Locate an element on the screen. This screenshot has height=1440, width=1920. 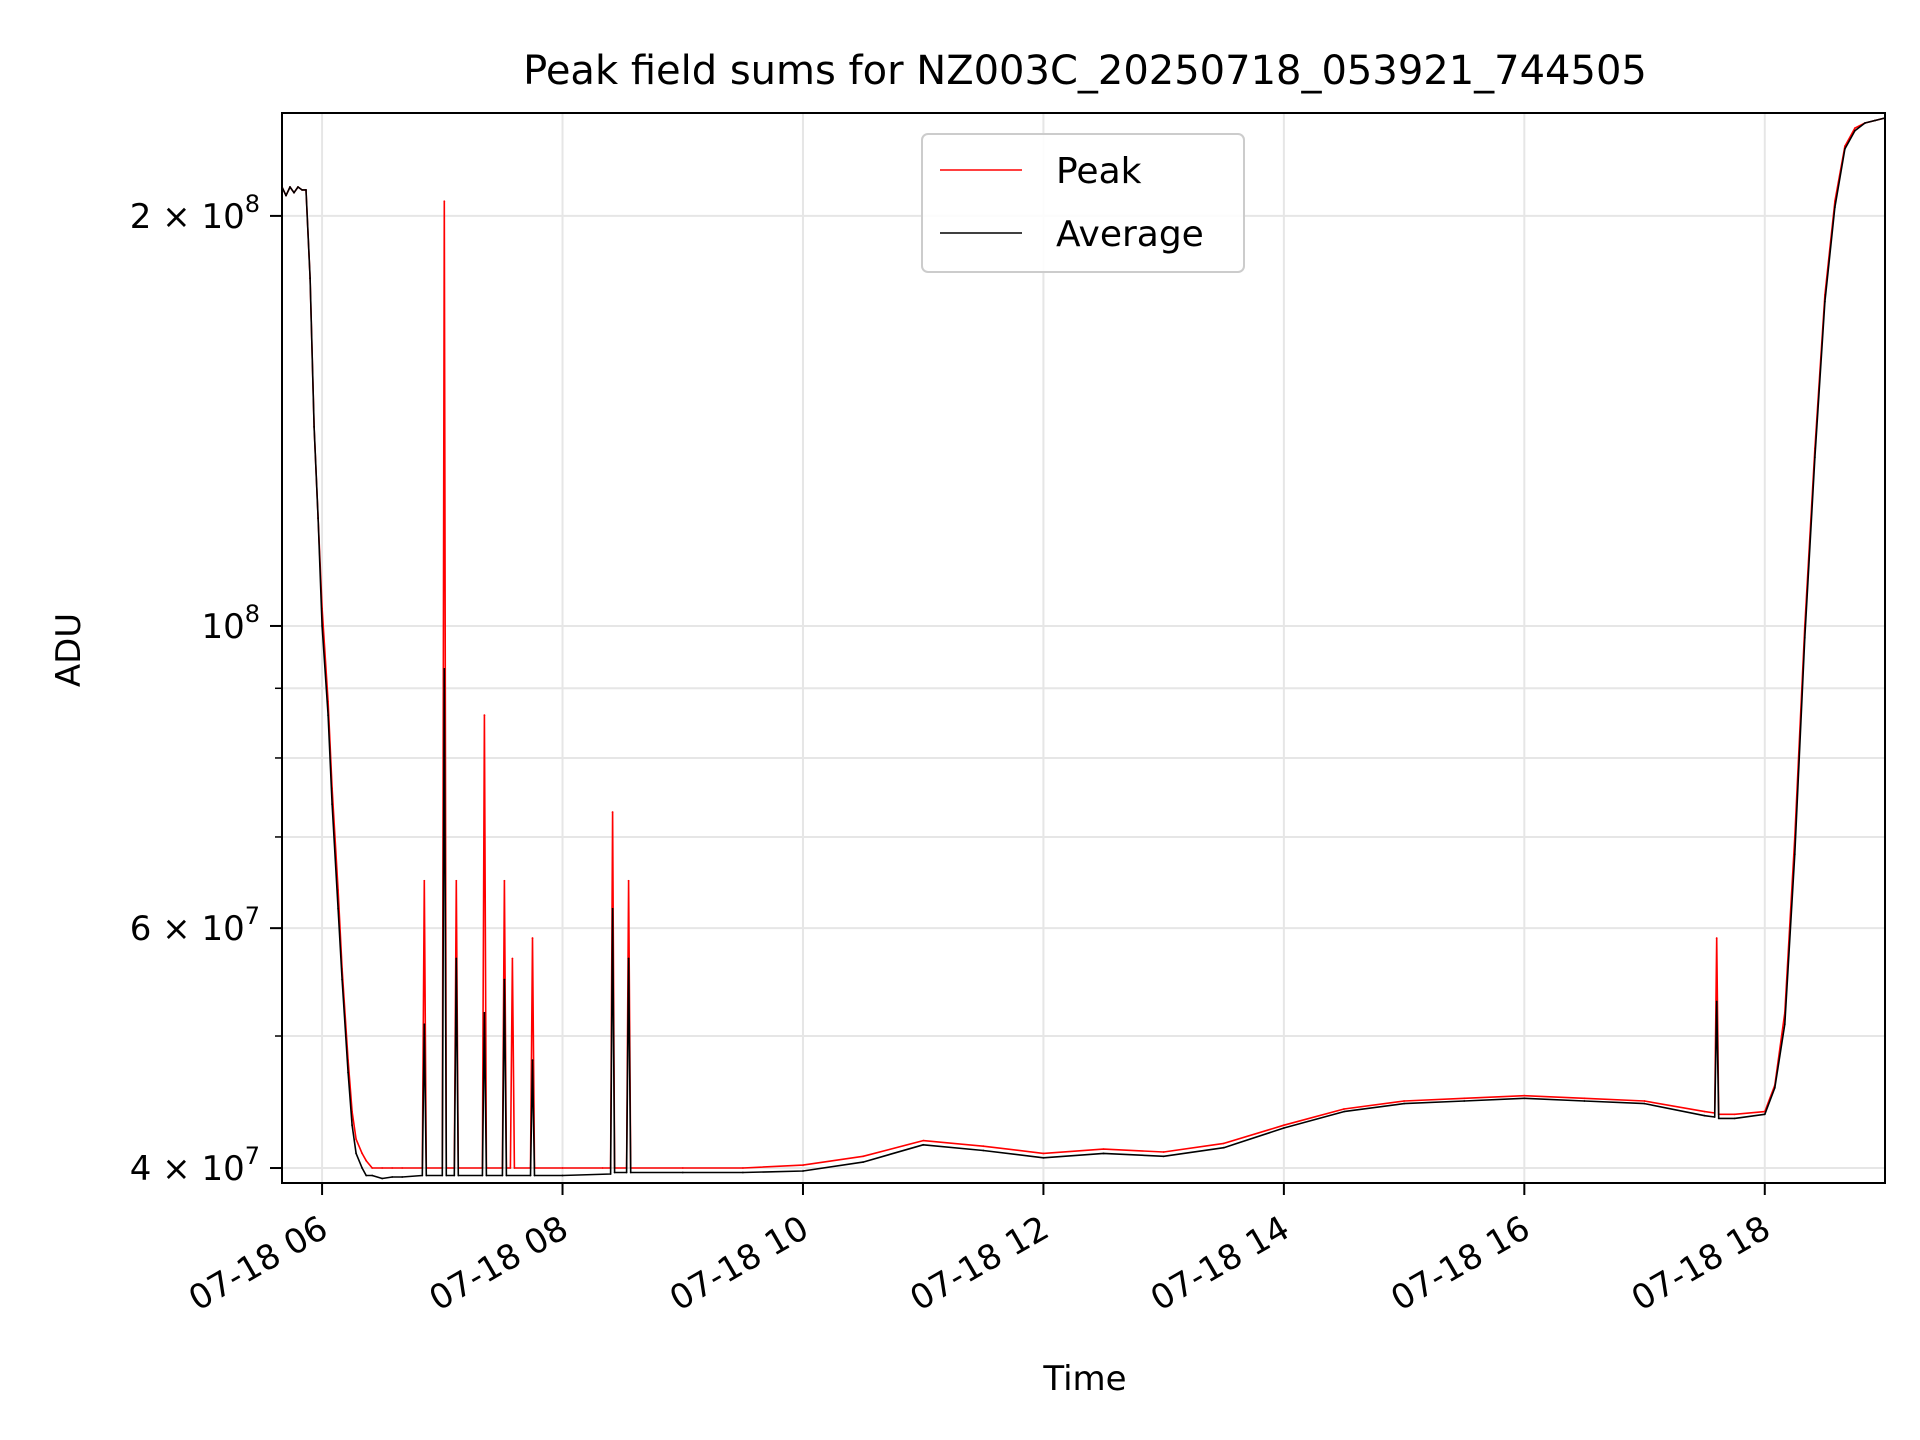
y-tick-label-base: 6 × 10 is located at coordinates (187, 929).